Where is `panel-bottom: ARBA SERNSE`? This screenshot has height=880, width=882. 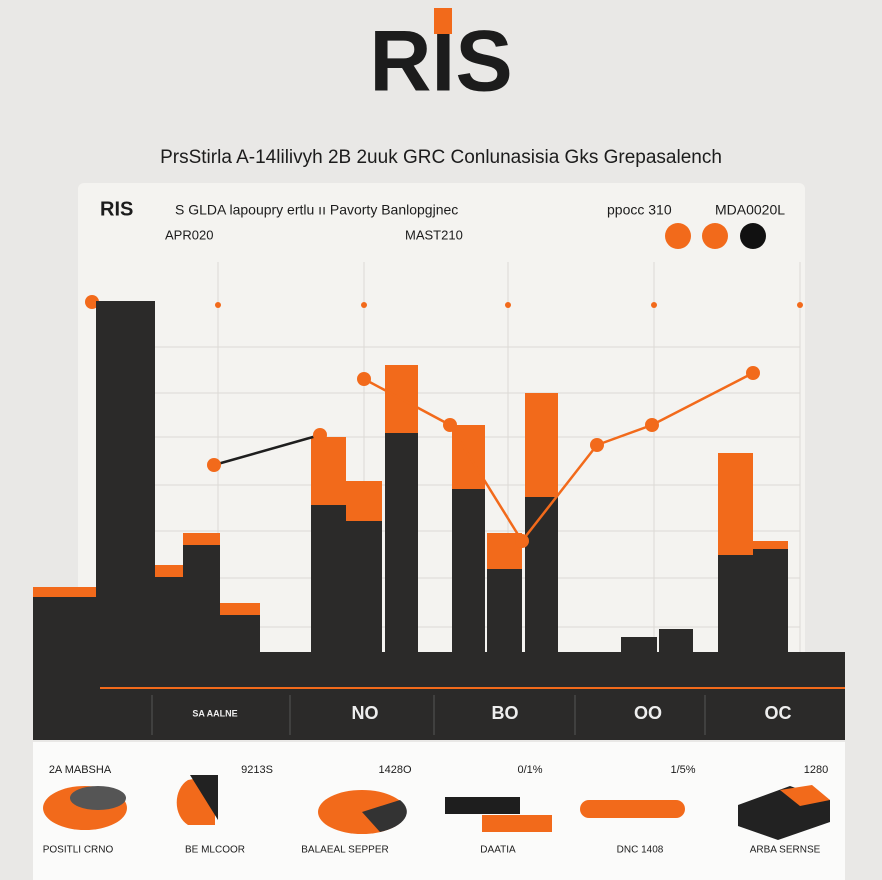 panel-bottom: ARBA SERNSE is located at coordinates (785, 850).